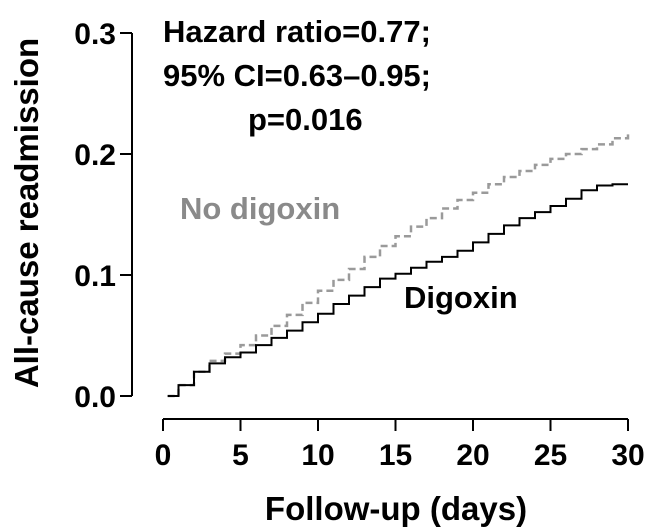  What do you see at coordinates (95, 276) in the screenshot?
I see `y-tick-label: 0.1` at bounding box center [95, 276].